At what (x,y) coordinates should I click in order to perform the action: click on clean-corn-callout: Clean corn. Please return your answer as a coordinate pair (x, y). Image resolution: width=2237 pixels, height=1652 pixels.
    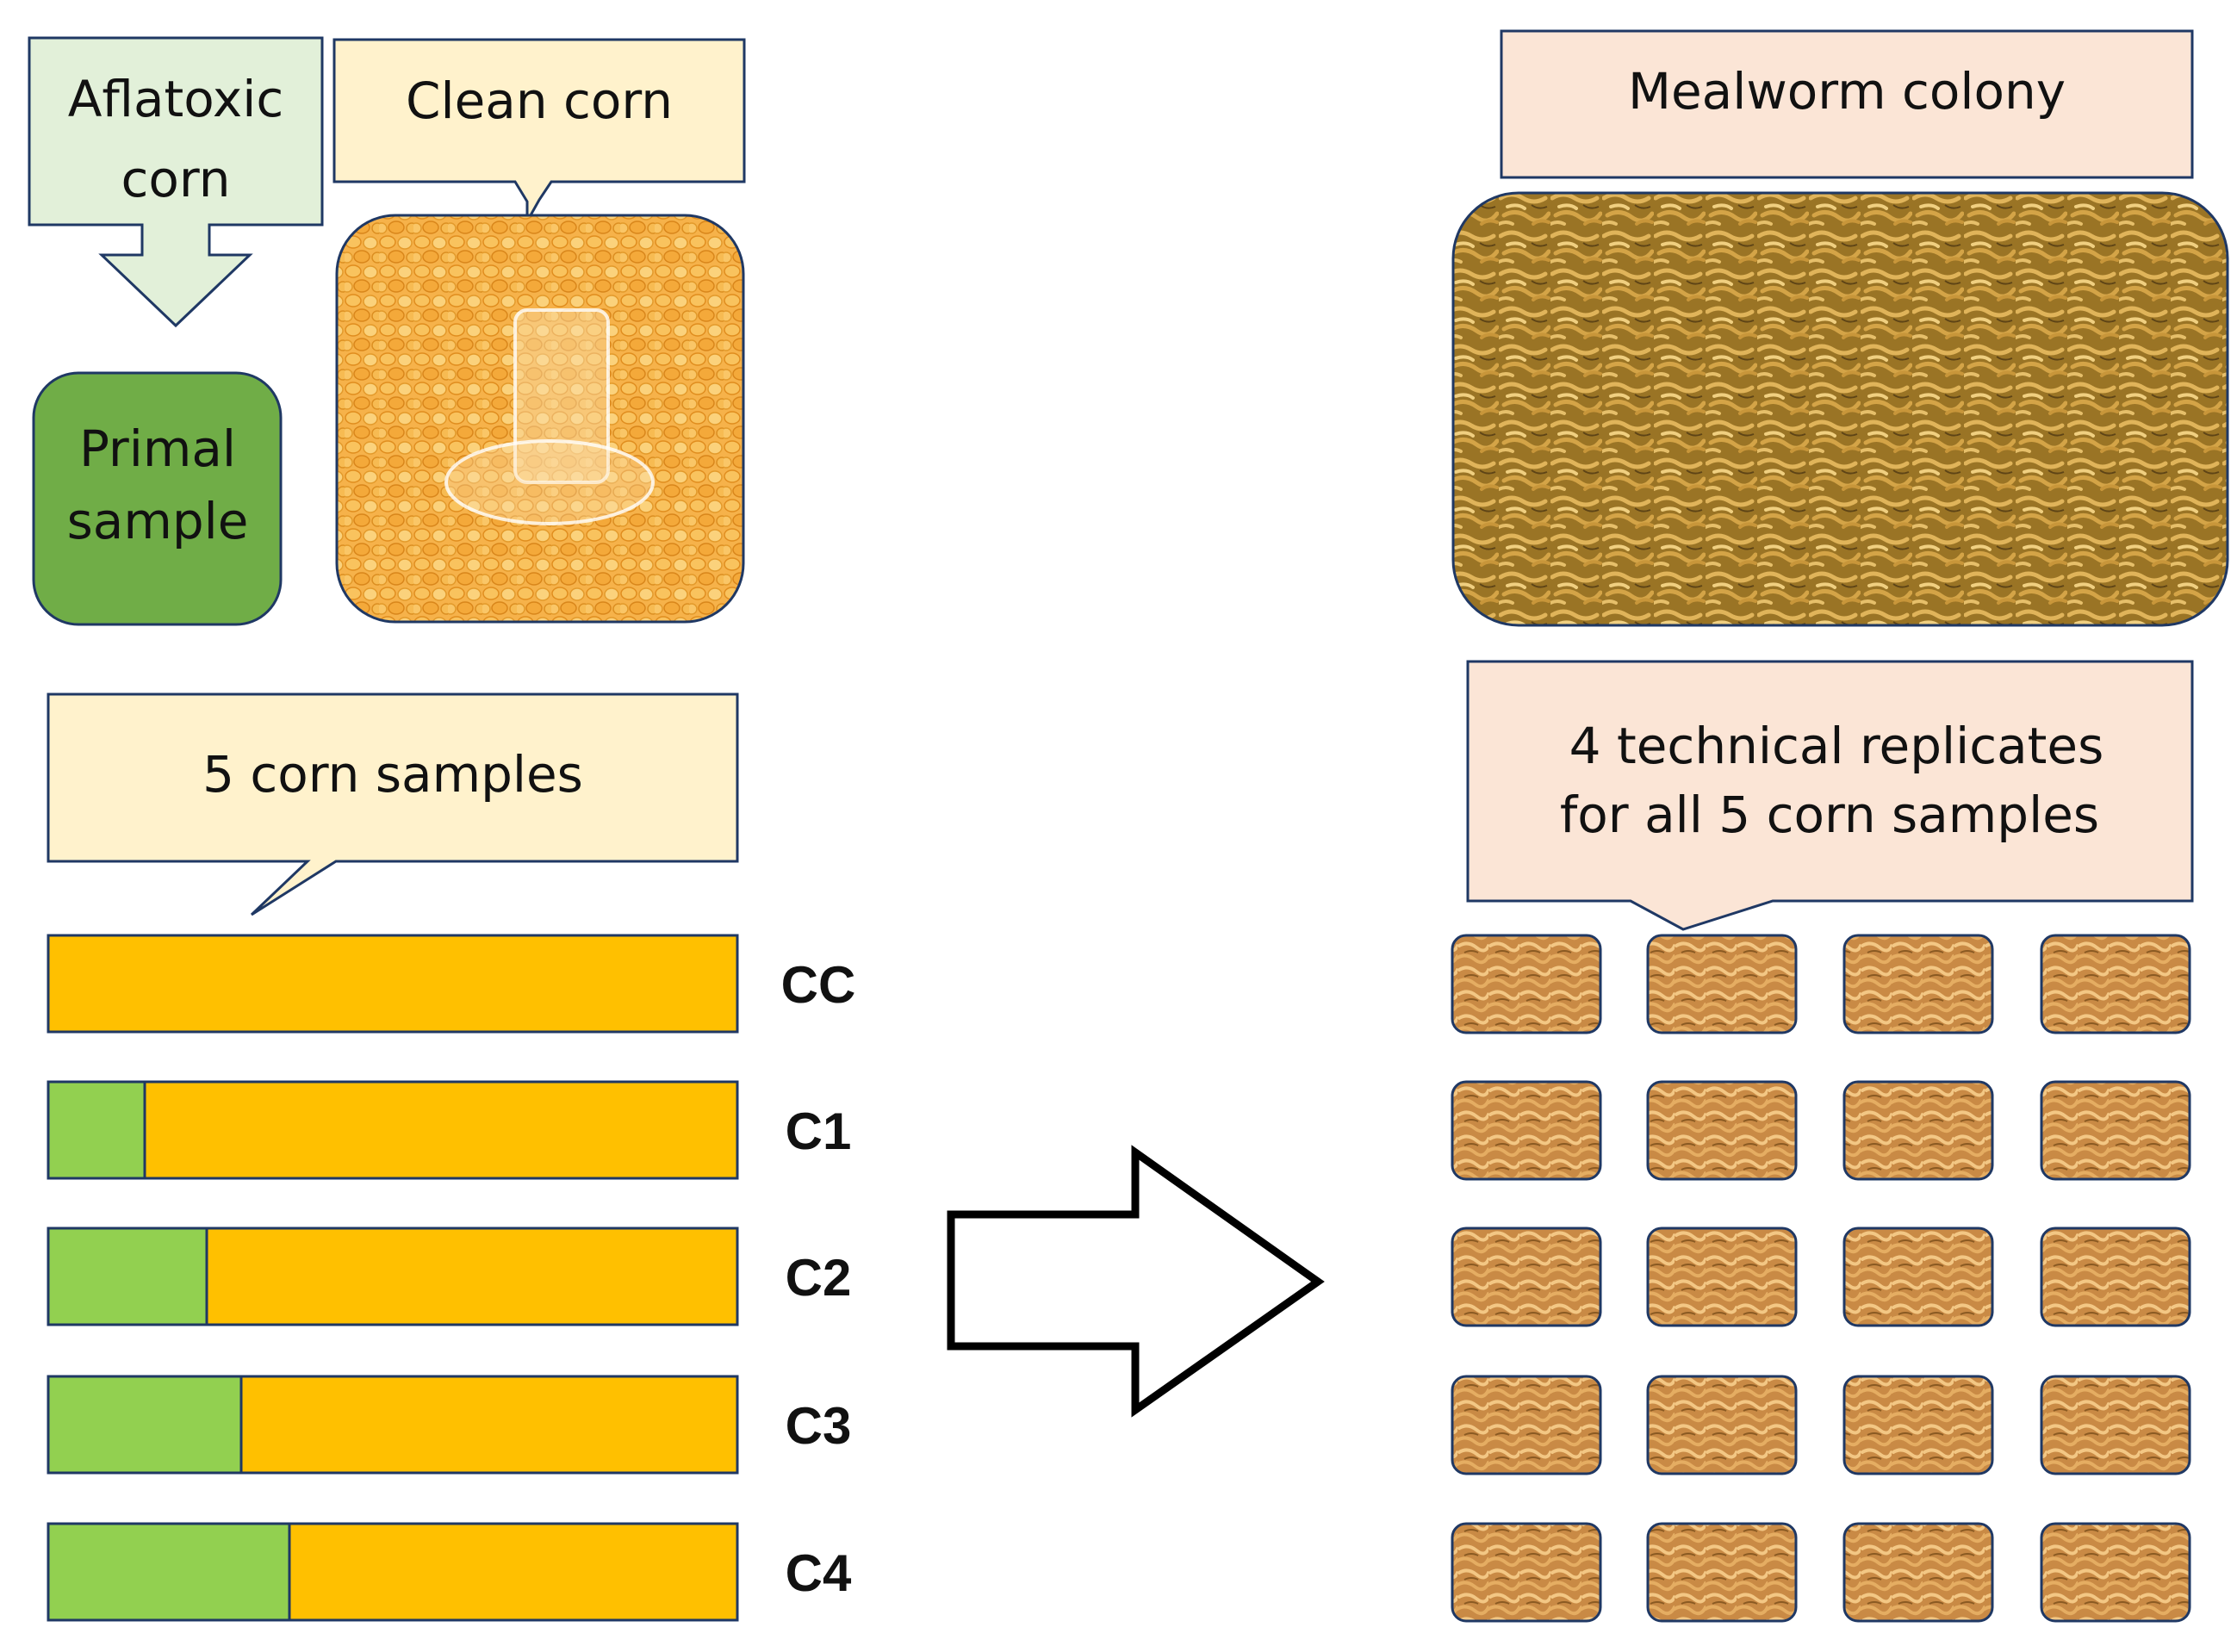
    Looking at the image, I should click on (539, 132).